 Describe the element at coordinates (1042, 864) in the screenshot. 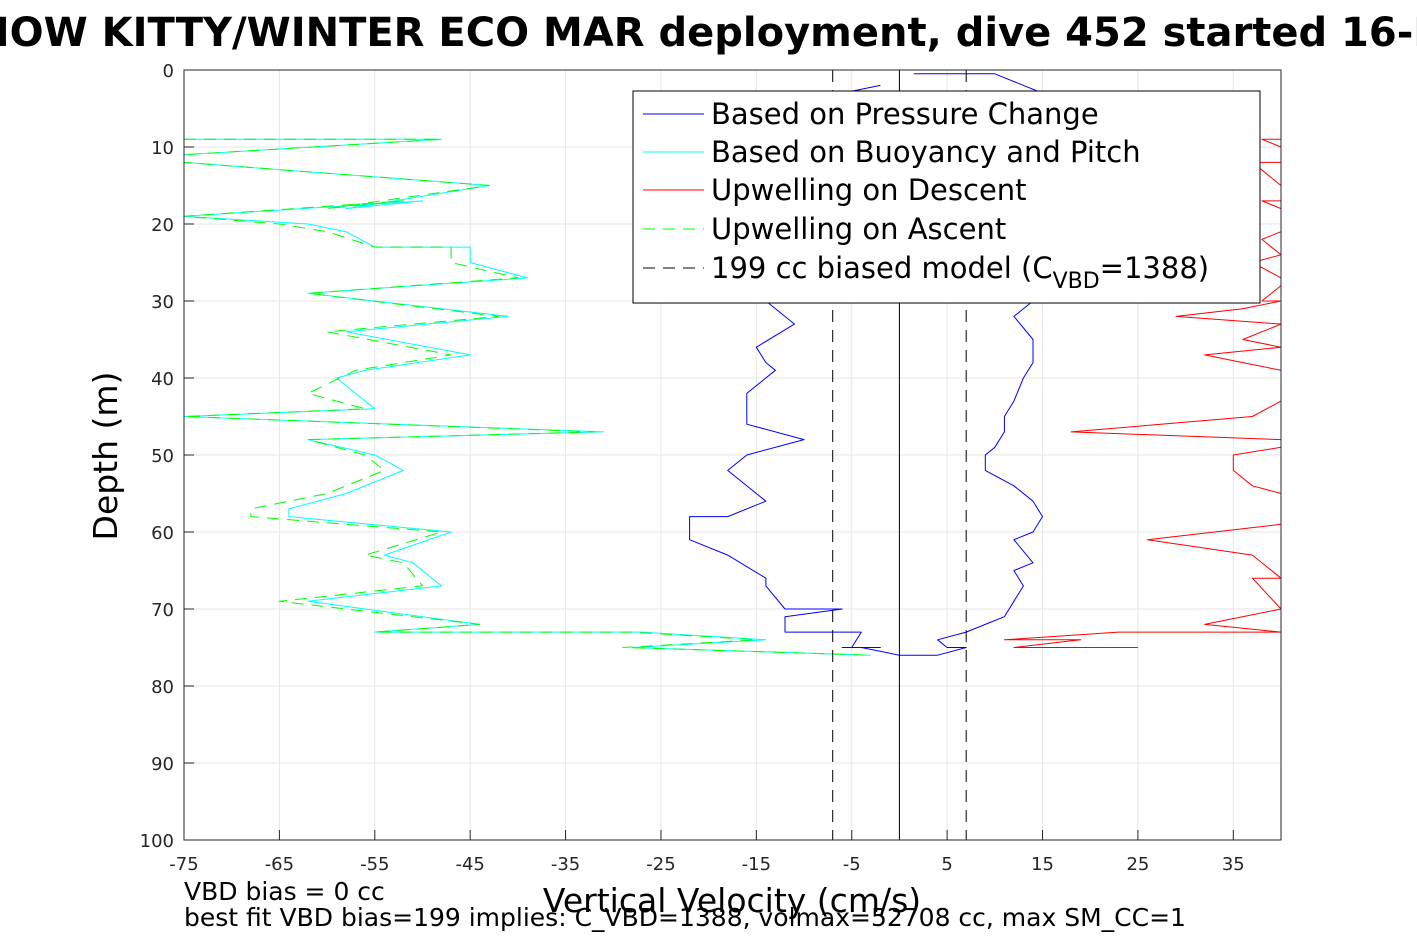

I see `x-tick-label: 15` at that location.